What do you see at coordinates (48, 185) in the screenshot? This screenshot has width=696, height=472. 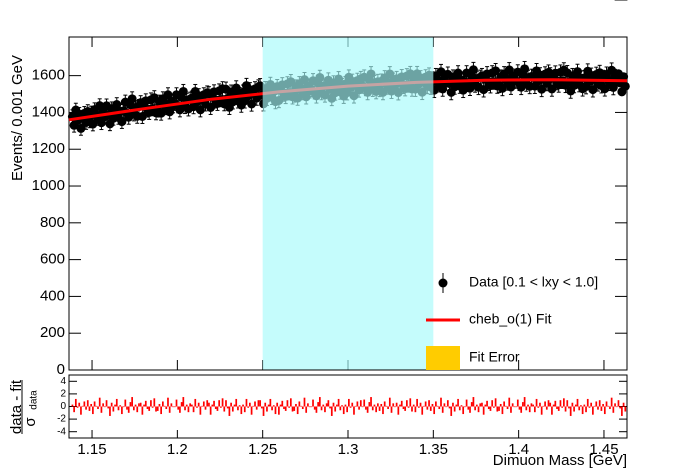 I see `y-tick-label: 1000` at bounding box center [48, 185].